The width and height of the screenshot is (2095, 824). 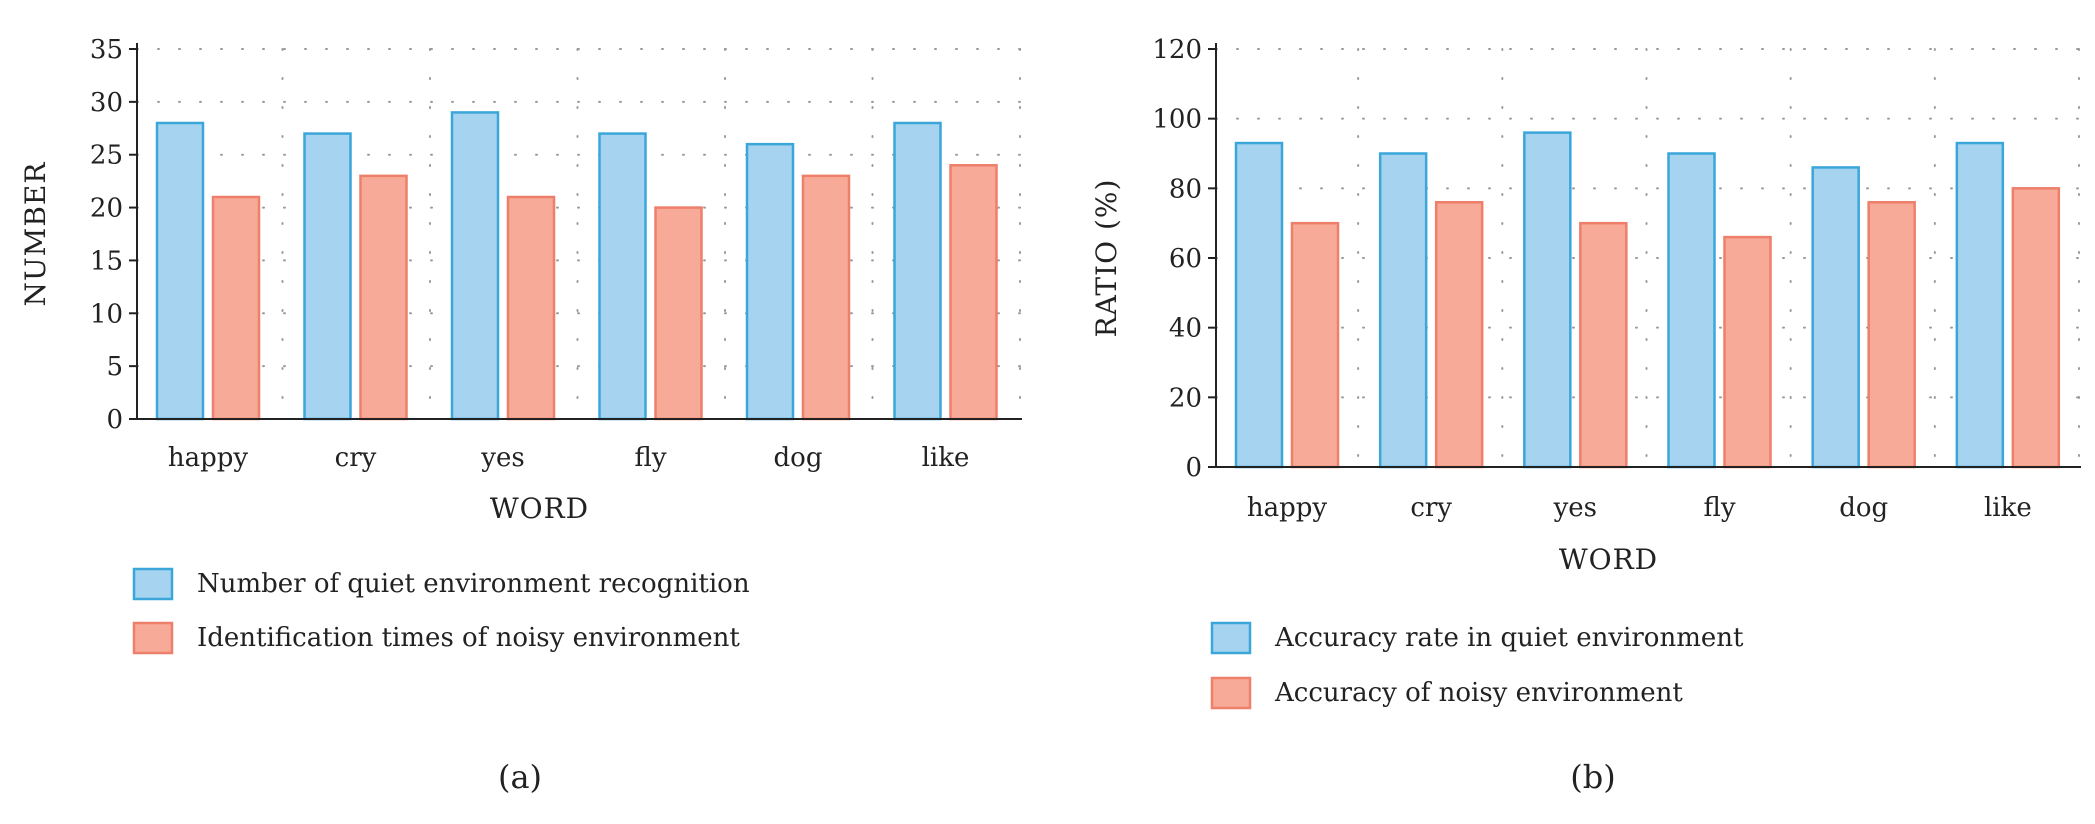 I want to click on y-tick-label: 5, so click(x=114, y=367).